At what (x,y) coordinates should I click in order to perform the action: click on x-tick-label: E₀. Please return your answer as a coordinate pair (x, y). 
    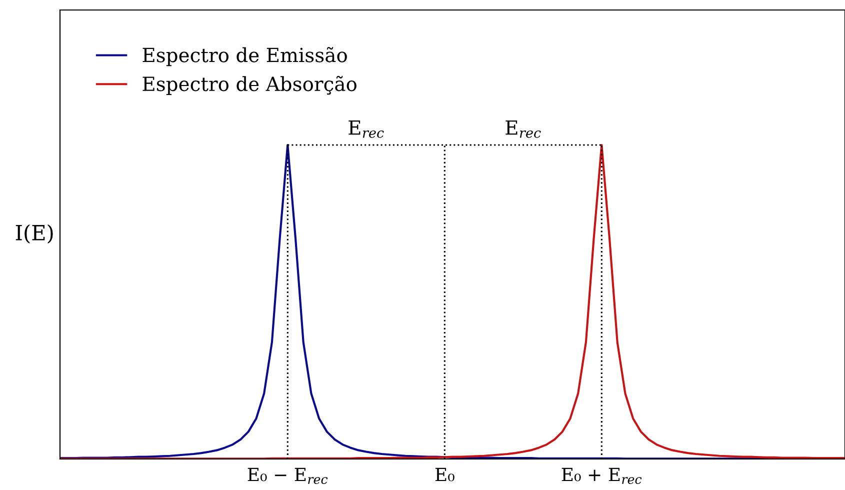
    Looking at the image, I should click on (444, 475).